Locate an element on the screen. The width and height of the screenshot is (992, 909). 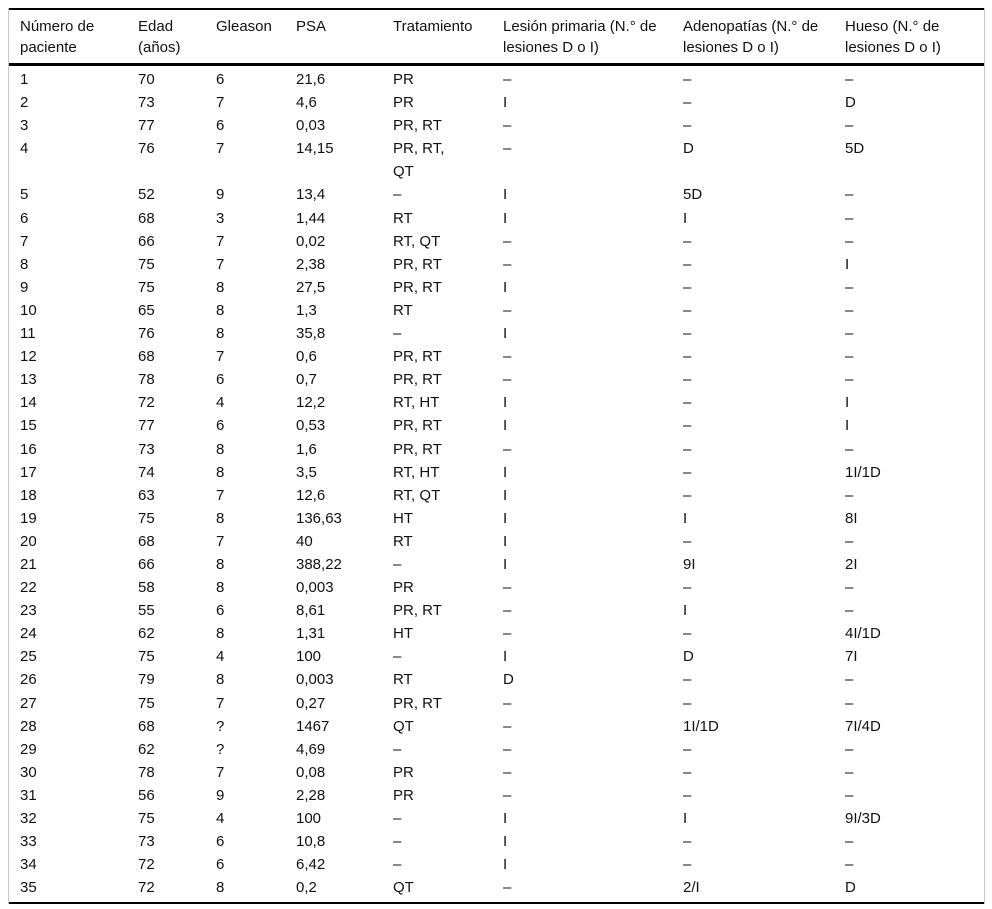
column-header-paciente: Número de paciente is located at coordinates (57, 37).